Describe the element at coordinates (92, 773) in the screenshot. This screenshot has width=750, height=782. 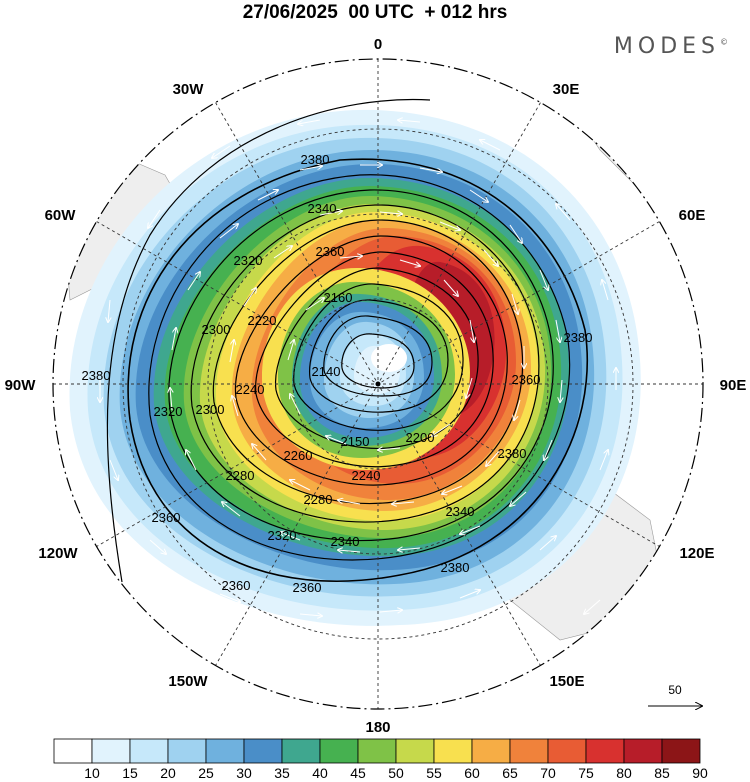
I see `colorbar-tick-label: 10` at that location.